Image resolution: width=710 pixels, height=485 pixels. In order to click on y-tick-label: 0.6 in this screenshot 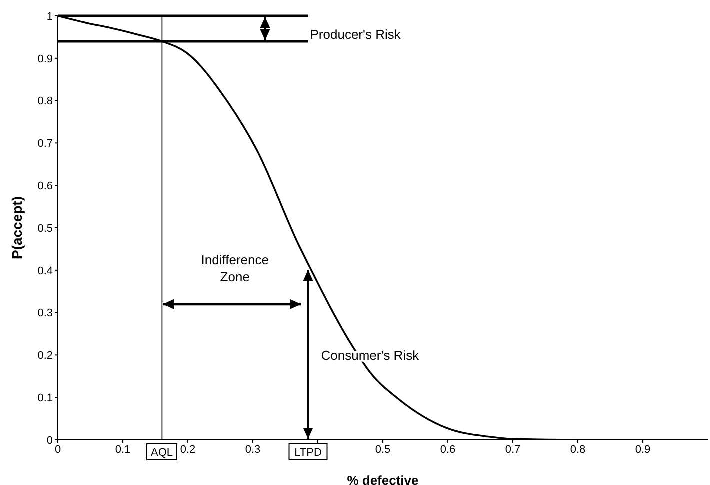, I will do `click(45, 186)`.